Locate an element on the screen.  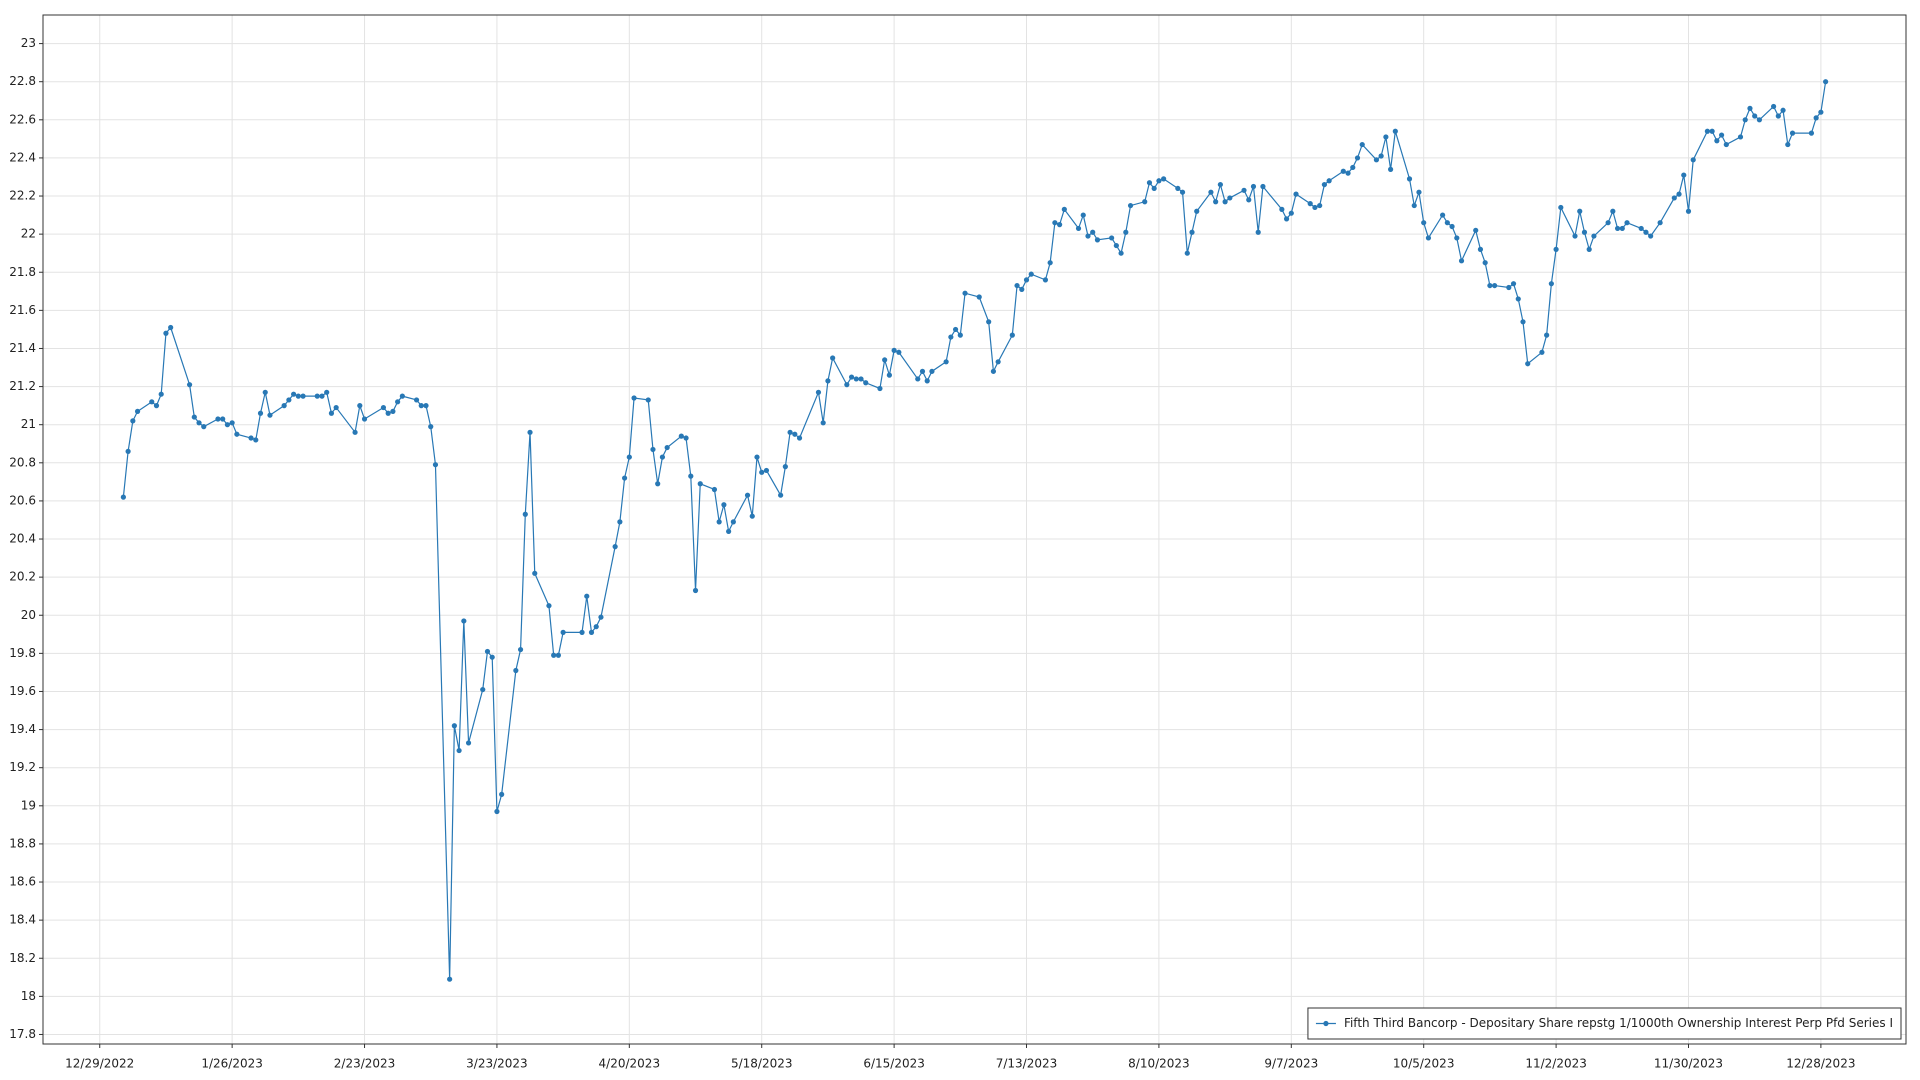
legend-swatch-marker is located at coordinates (1326, 1023).